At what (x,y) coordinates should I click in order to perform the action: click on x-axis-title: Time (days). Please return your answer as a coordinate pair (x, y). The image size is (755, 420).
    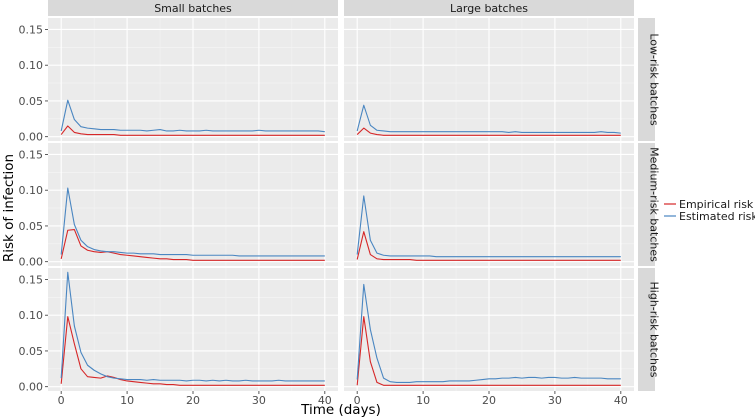
    Looking at the image, I should click on (340, 410).